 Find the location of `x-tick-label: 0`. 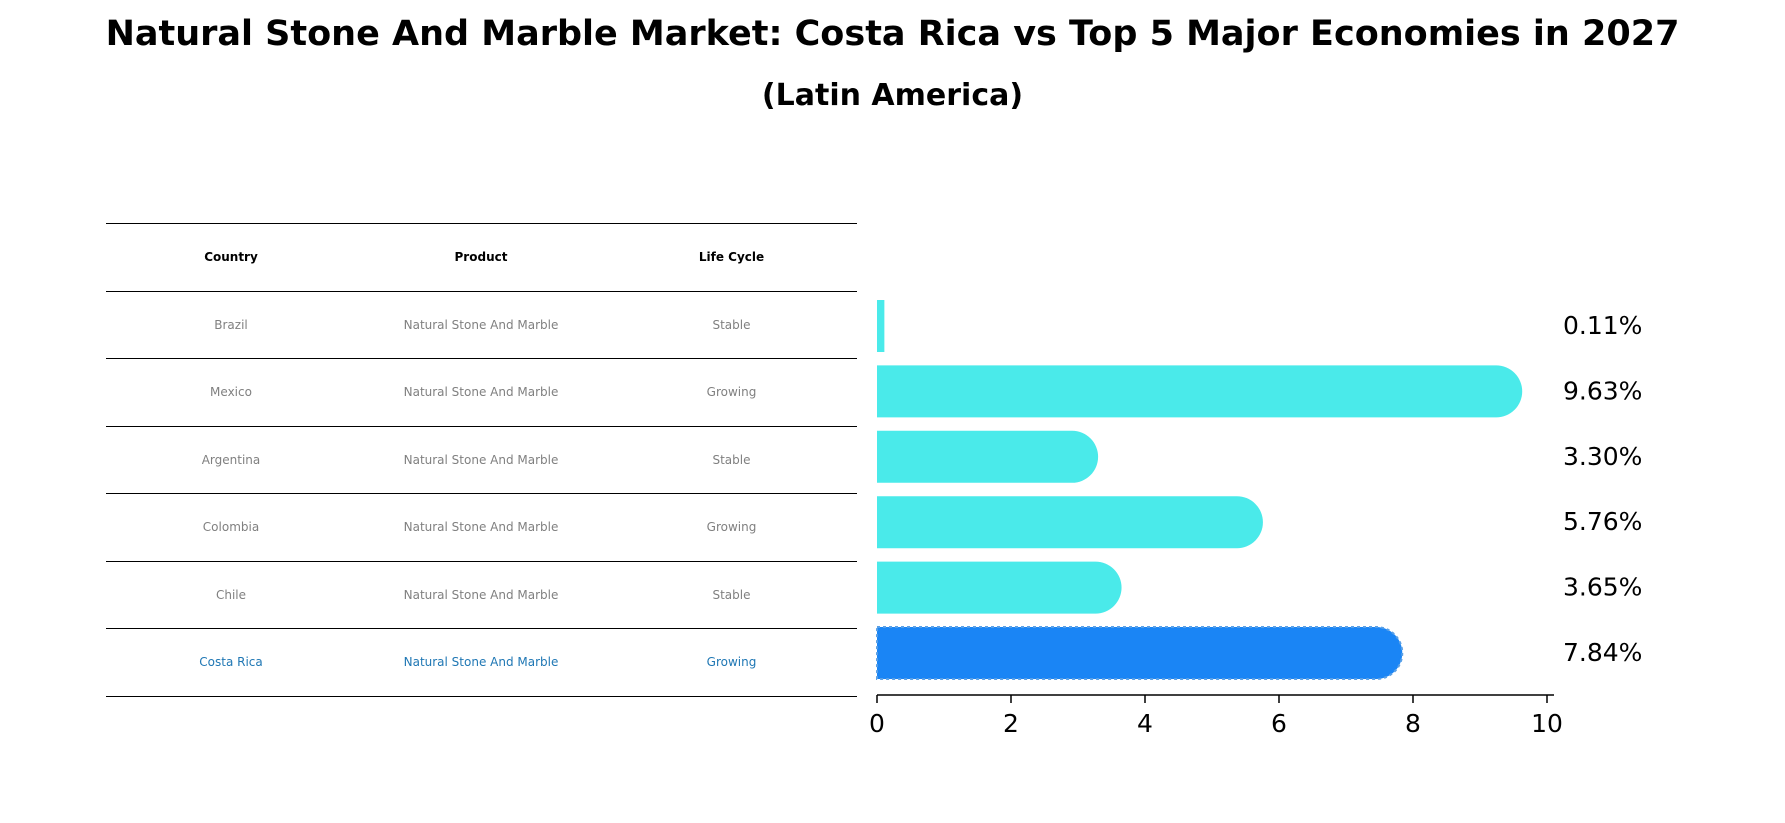

x-tick-label: 0 is located at coordinates (877, 723).